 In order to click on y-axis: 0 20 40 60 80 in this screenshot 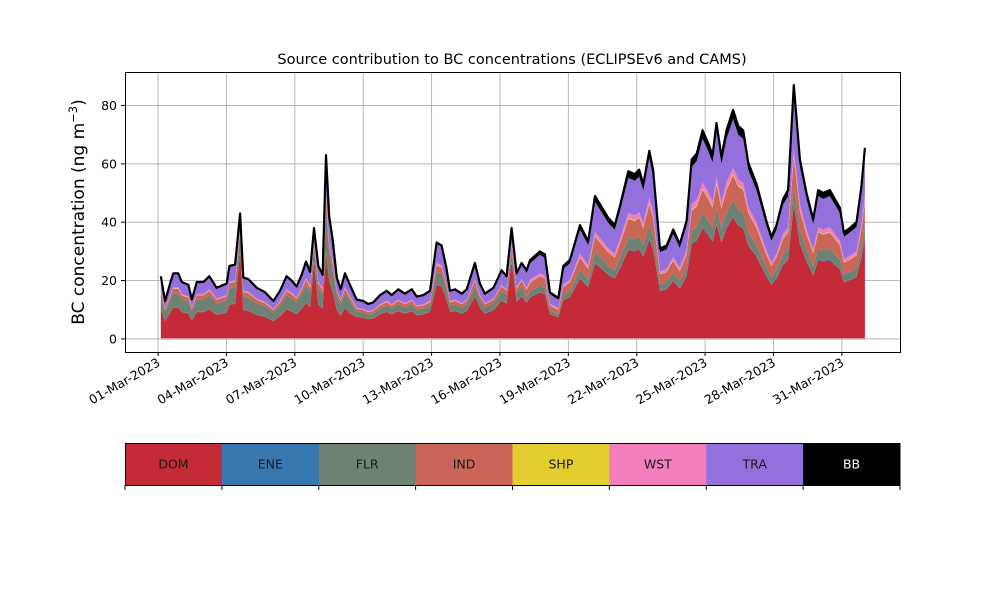, I will do `click(113, 222)`.